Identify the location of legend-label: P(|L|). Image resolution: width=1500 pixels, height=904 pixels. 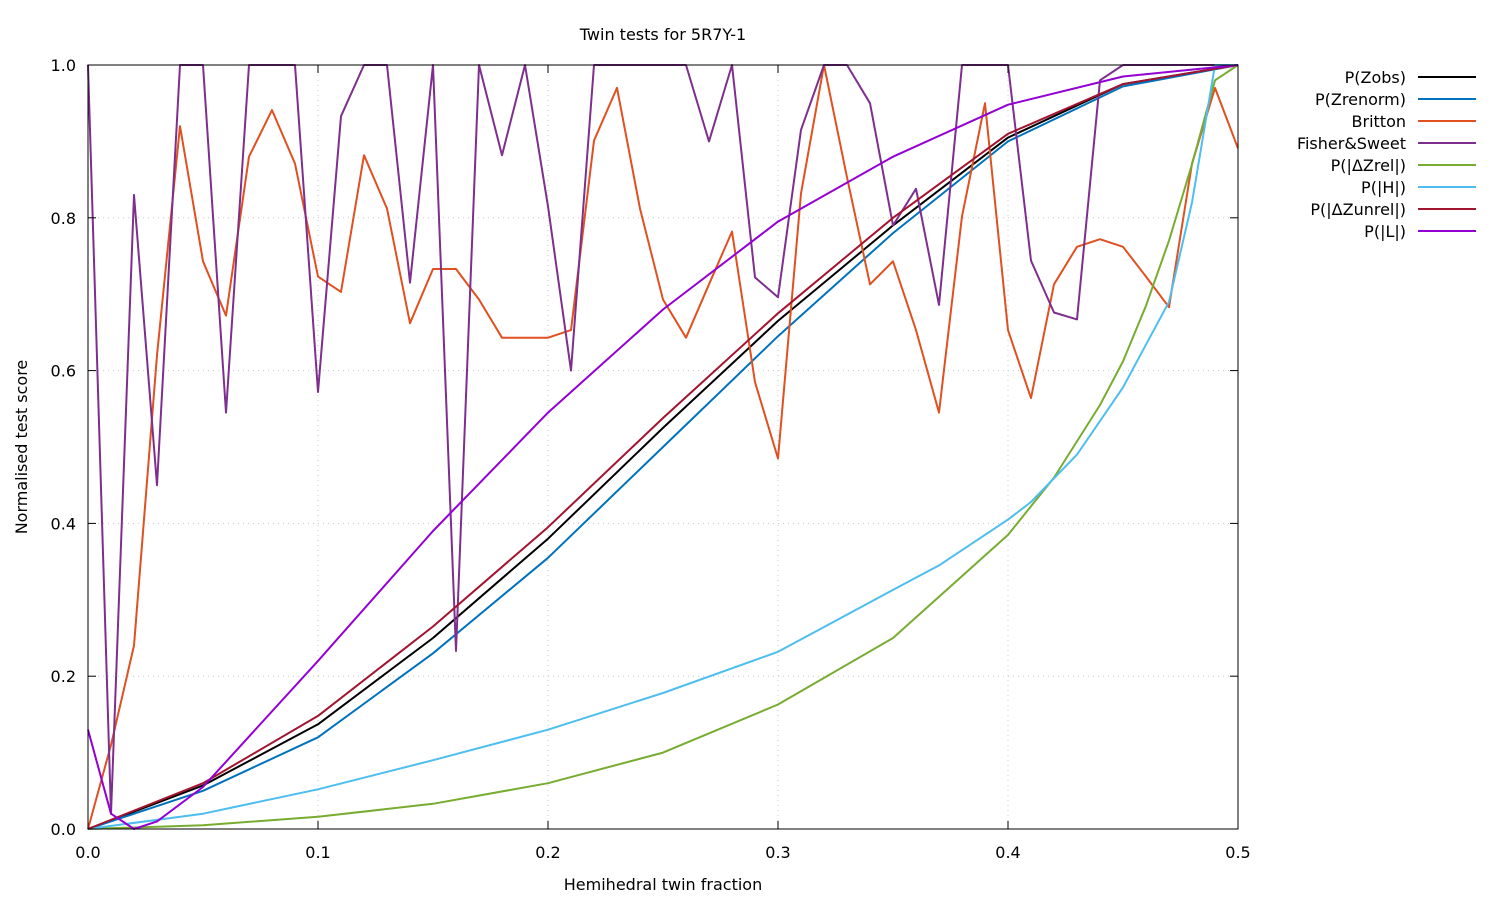
(1385, 231).